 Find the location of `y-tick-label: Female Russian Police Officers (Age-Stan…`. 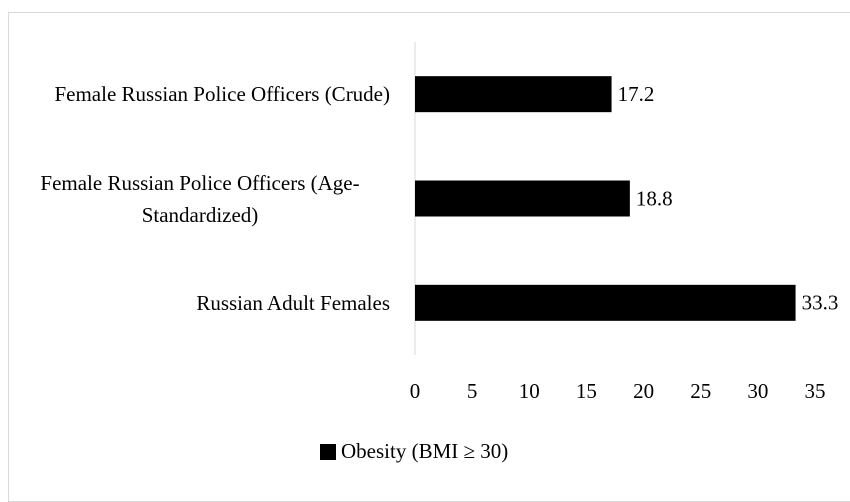

y-tick-label: Female Russian Police Officers (Age-Stan… is located at coordinates (200, 198).